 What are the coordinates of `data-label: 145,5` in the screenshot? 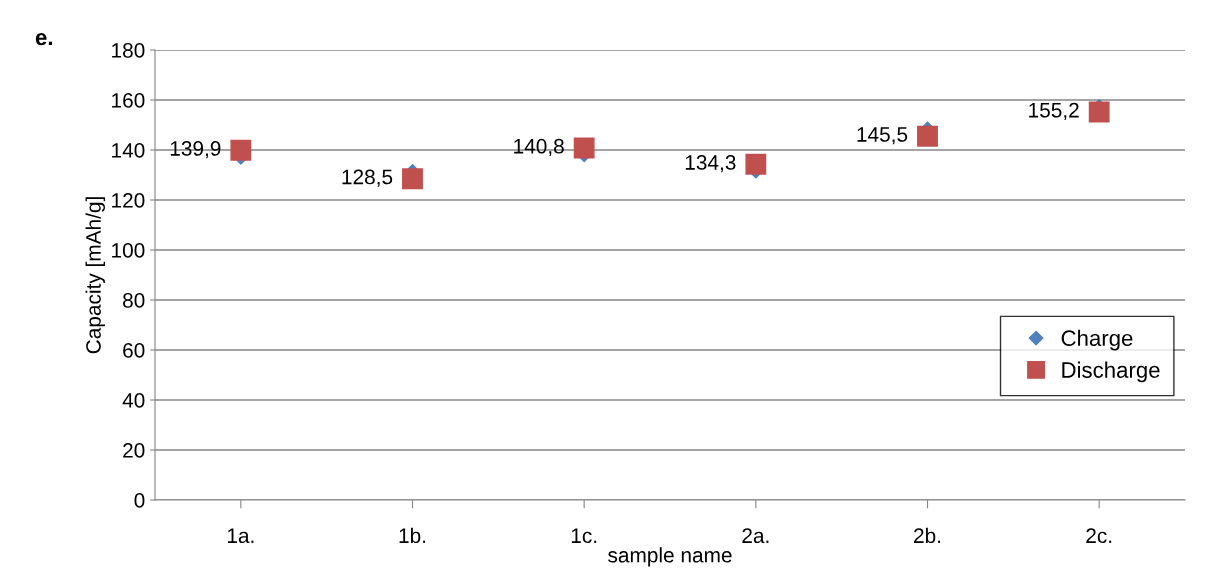 It's located at (882, 136).